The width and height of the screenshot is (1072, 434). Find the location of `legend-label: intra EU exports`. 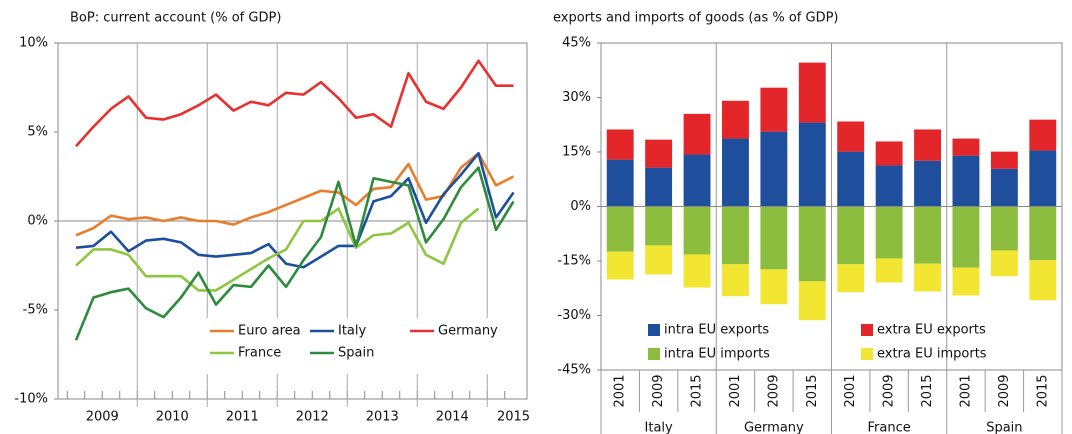

legend-label: intra EU exports is located at coordinates (716, 330).